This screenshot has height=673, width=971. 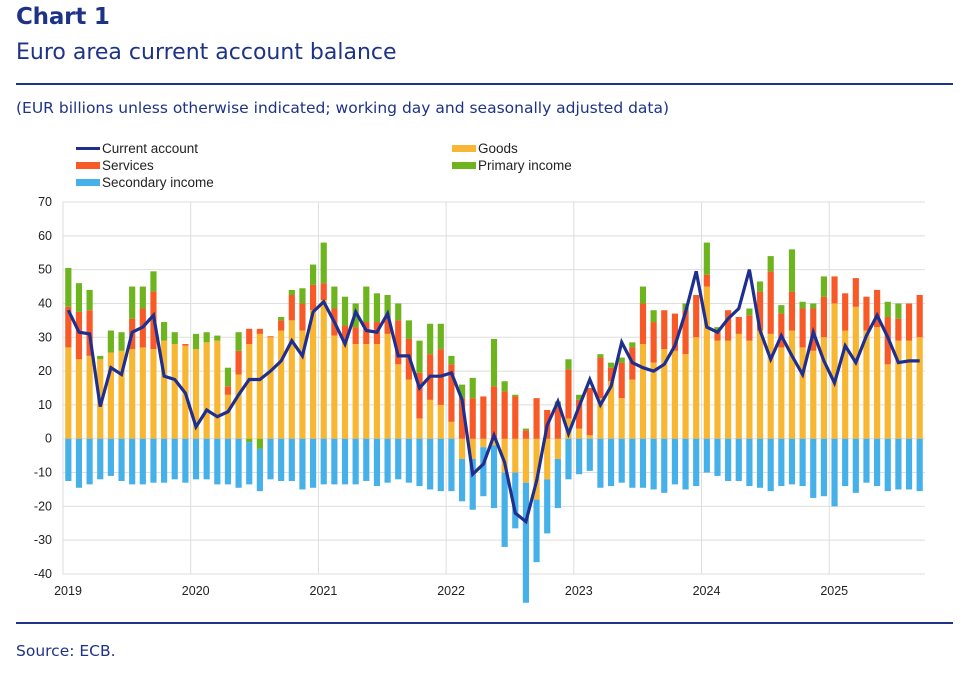 What do you see at coordinates (88, 148) in the screenshot?
I see `legend-swatch-current-account` at bounding box center [88, 148].